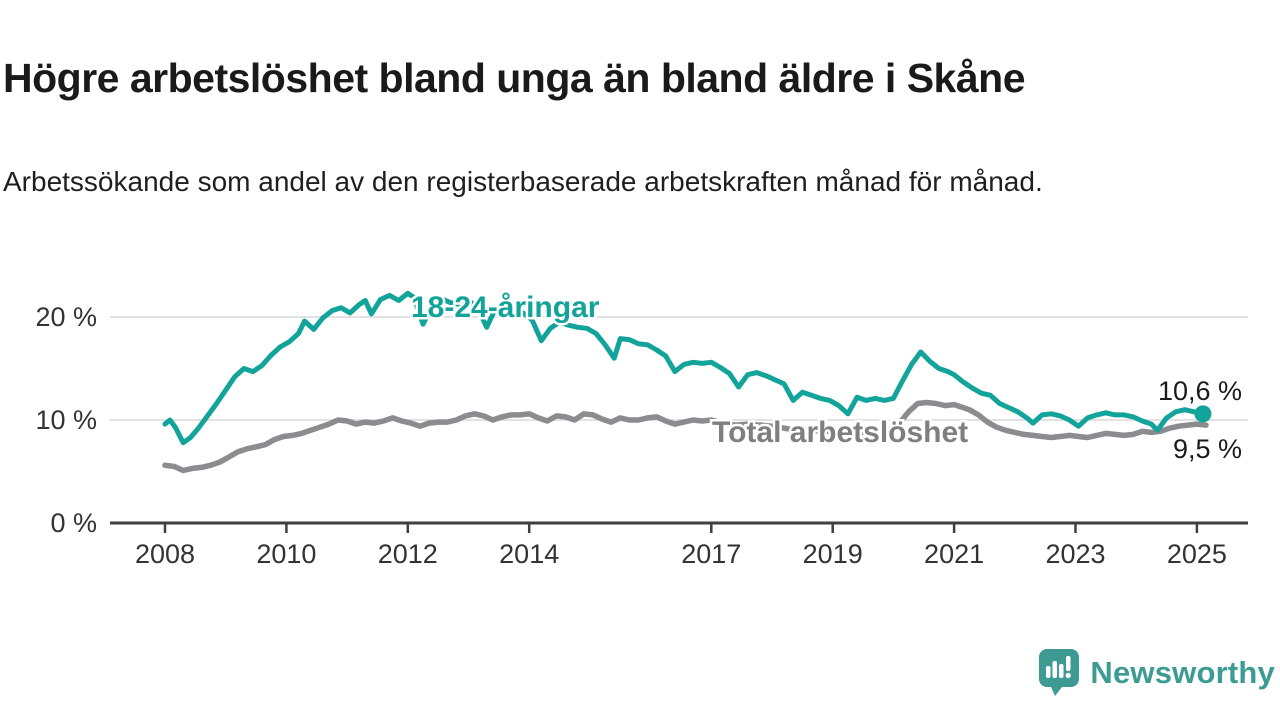 This screenshot has height=720, width=1280. What do you see at coordinates (1207, 449) in the screenshot?
I see `end-value-label-total: 9,5 %` at bounding box center [1207, 449].